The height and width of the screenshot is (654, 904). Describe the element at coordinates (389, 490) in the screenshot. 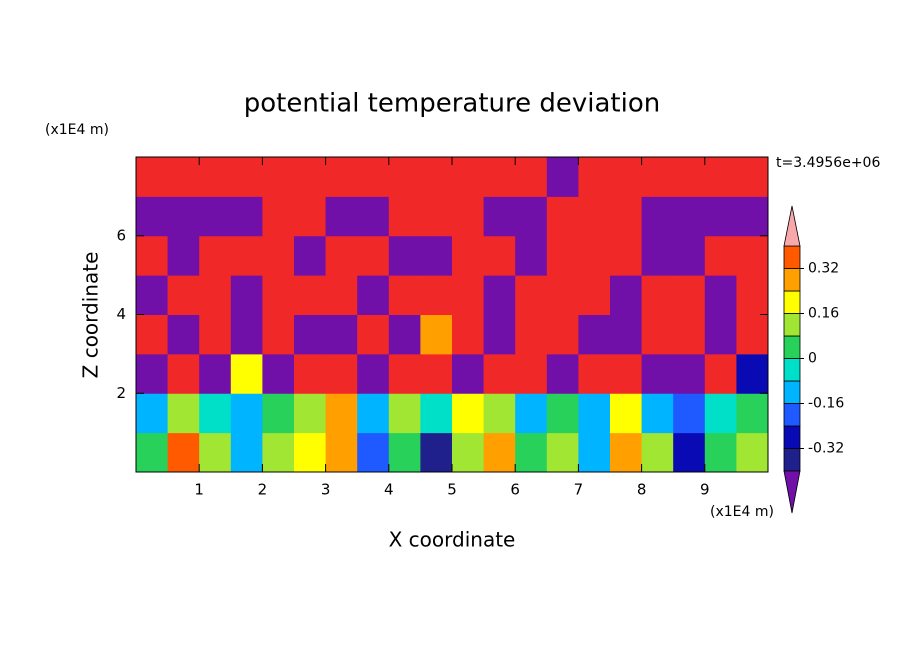

I see `x-tick-label: 4` at that location.